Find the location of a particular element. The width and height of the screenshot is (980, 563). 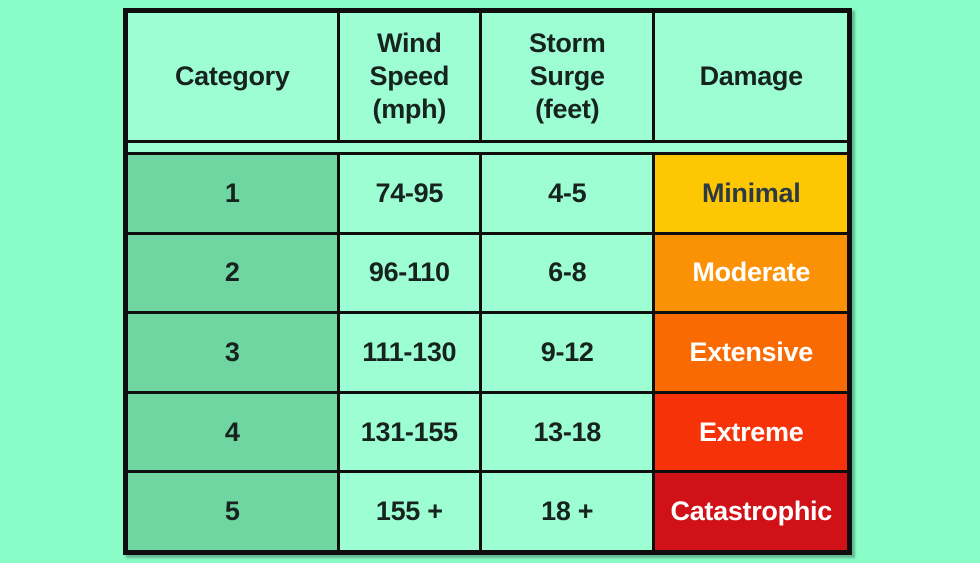

category-cell: 2 is located at coordinates (234, 273).